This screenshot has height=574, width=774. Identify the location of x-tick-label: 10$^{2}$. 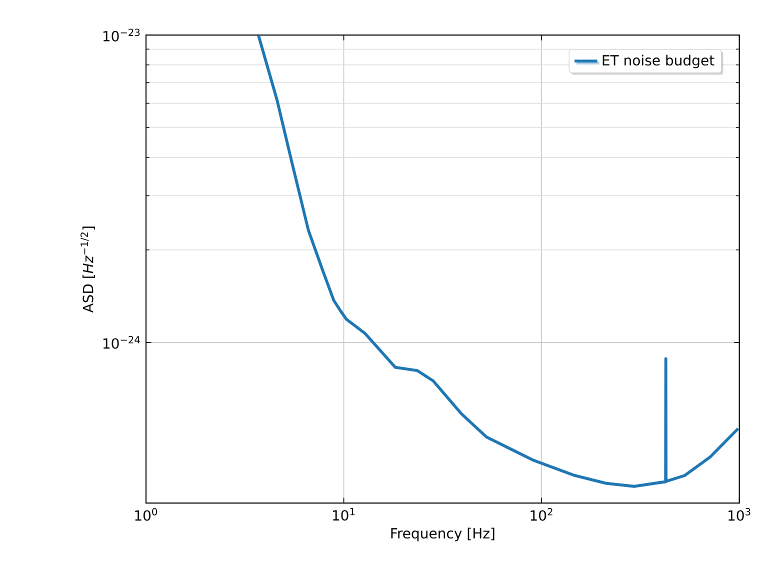
(541, 514).